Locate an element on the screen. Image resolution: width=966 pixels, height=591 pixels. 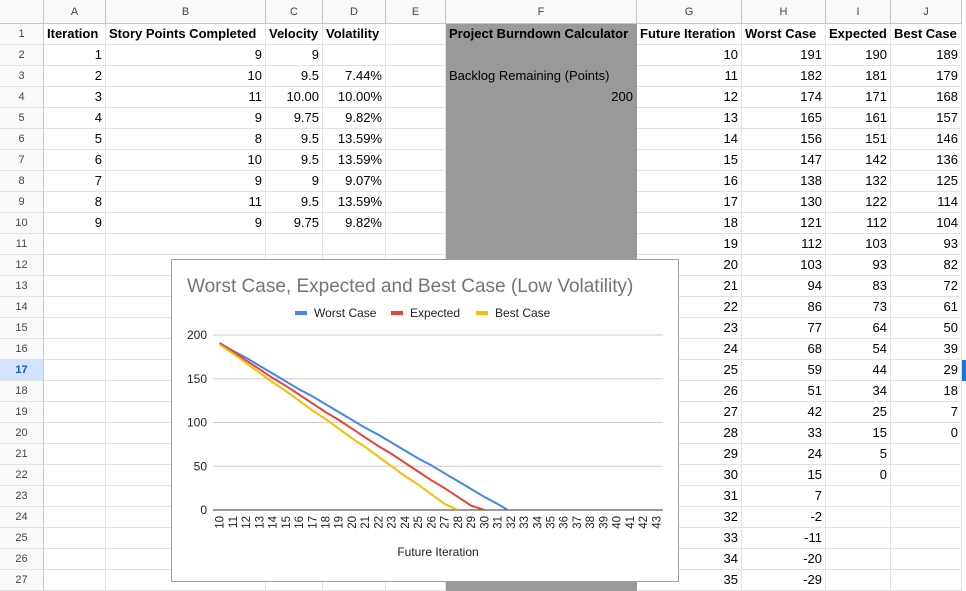
cell-j25 is located at coordinates (926, 538).